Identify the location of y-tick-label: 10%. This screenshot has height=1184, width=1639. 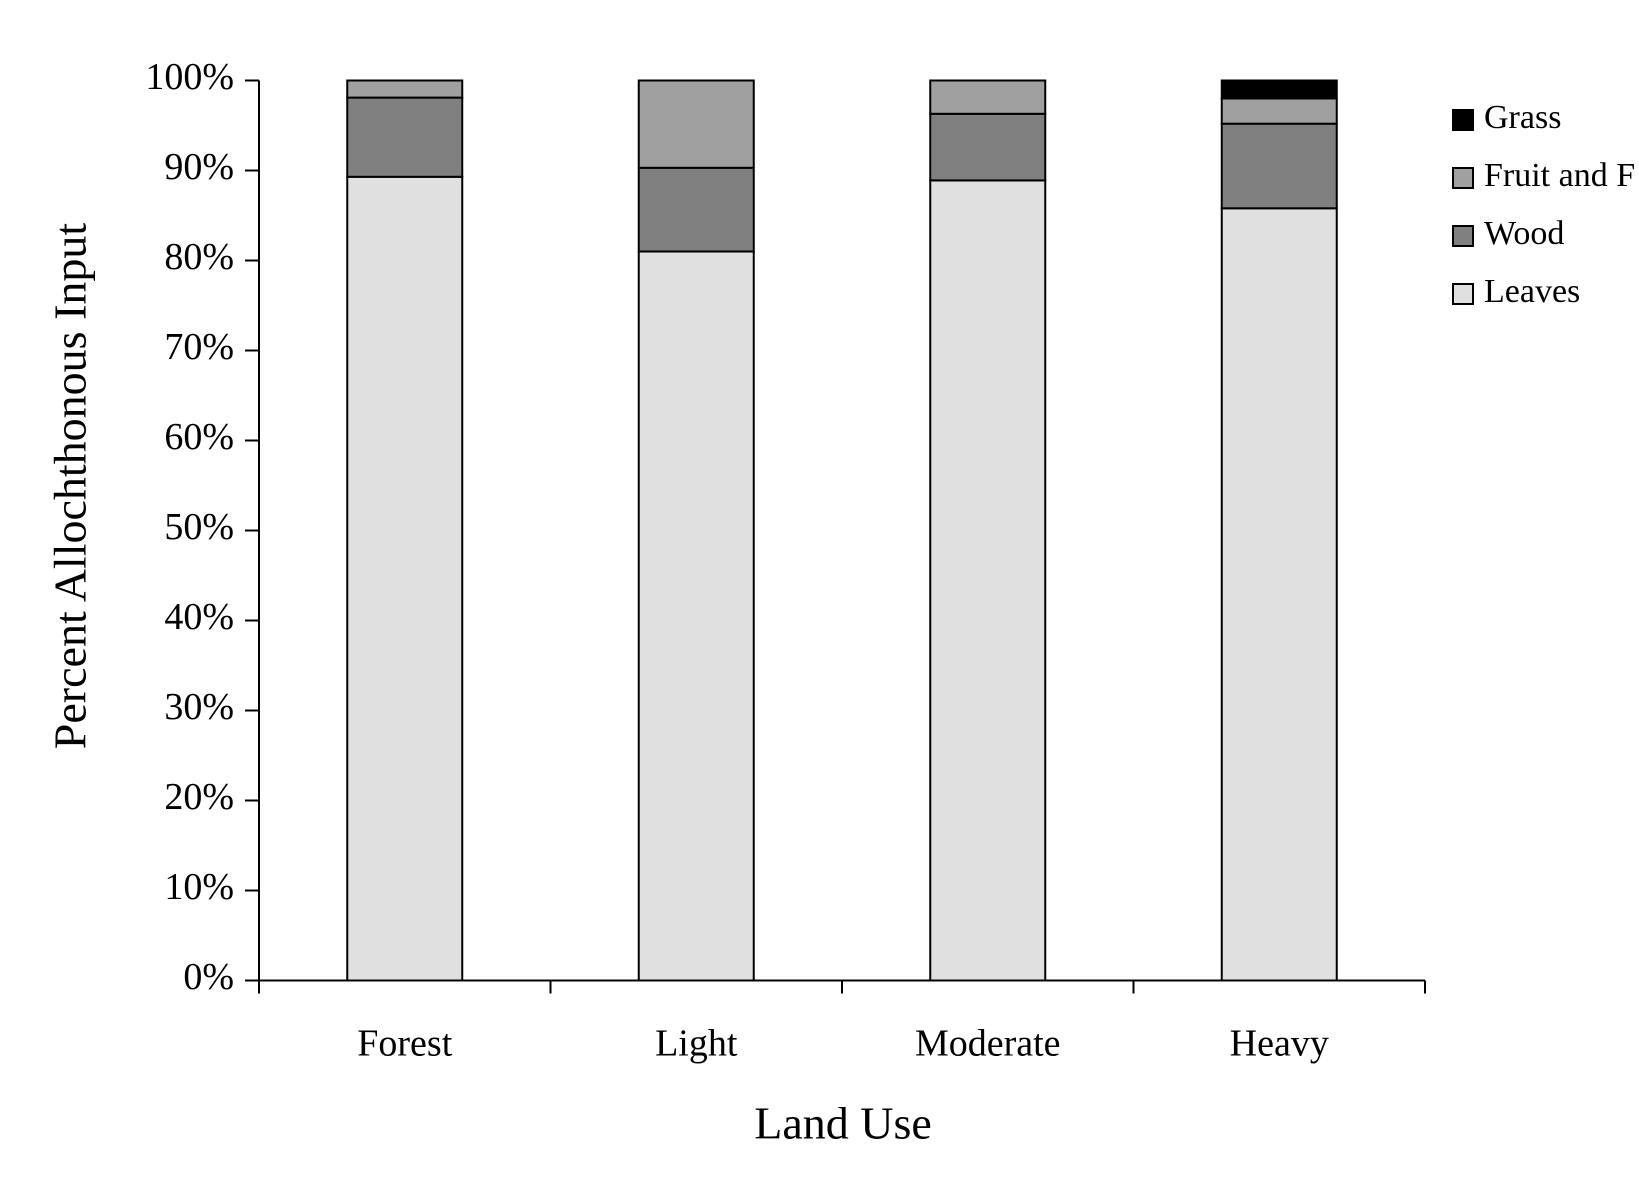
(199, 887).